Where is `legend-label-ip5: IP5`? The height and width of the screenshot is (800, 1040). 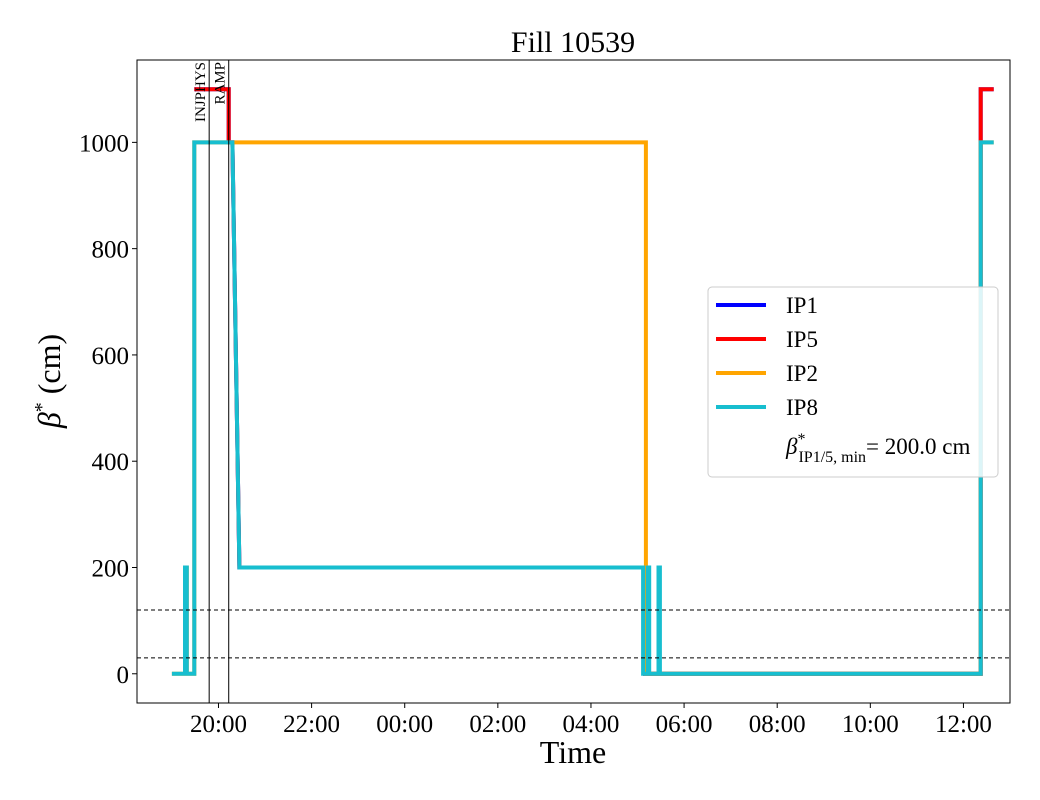
legend-label-ip5: IP5 is located at coordinates (802, 339).